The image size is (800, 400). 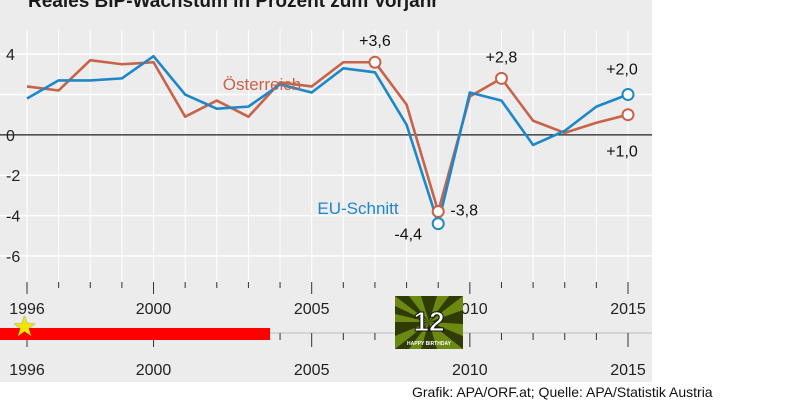 What do you see at coordinates (628, 309) in the screenshot?
I see `x-tick-label: 2015` at bounding box center [628, 309].